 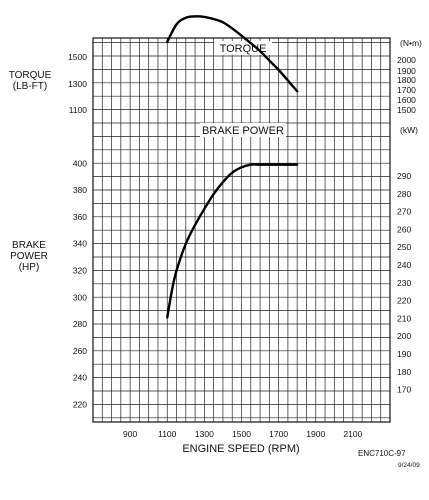 I want to click on brake-power-title-bg, so click(x=243, y=130).